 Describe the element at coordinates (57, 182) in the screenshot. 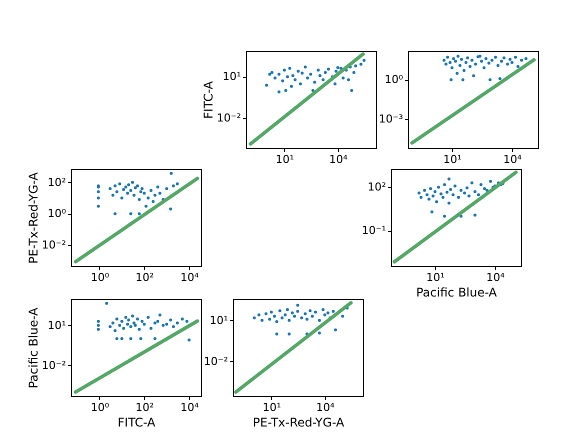

I see `y-tick-label: 10²` at that location.